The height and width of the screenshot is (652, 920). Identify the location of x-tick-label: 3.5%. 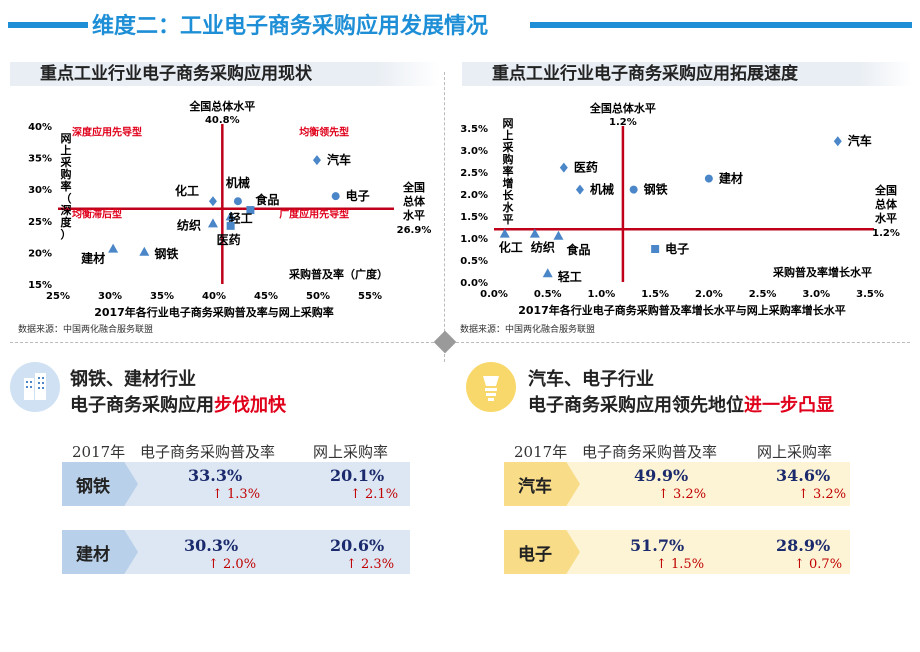
(870, 294).